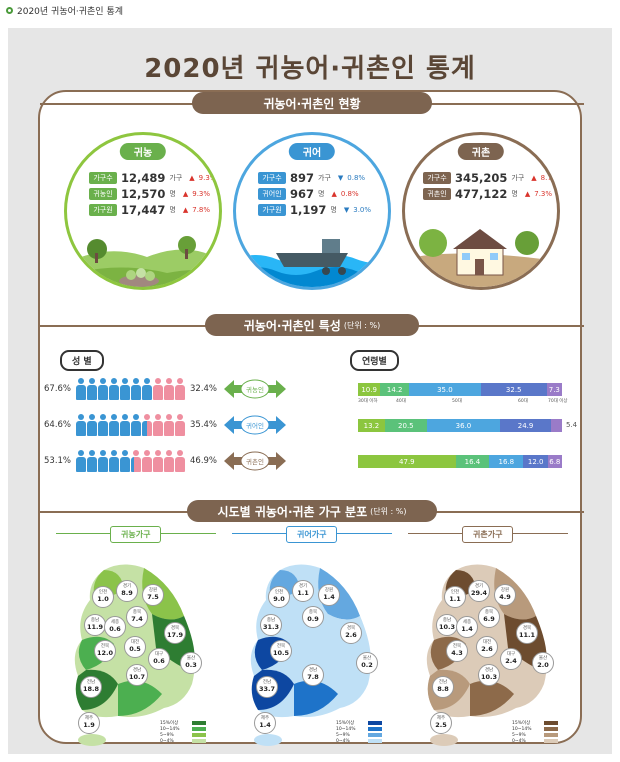  What do you see at coordinates (271, 620) in the screenshot?
I see `region-name: 충남` at bounding box center [271, 620].